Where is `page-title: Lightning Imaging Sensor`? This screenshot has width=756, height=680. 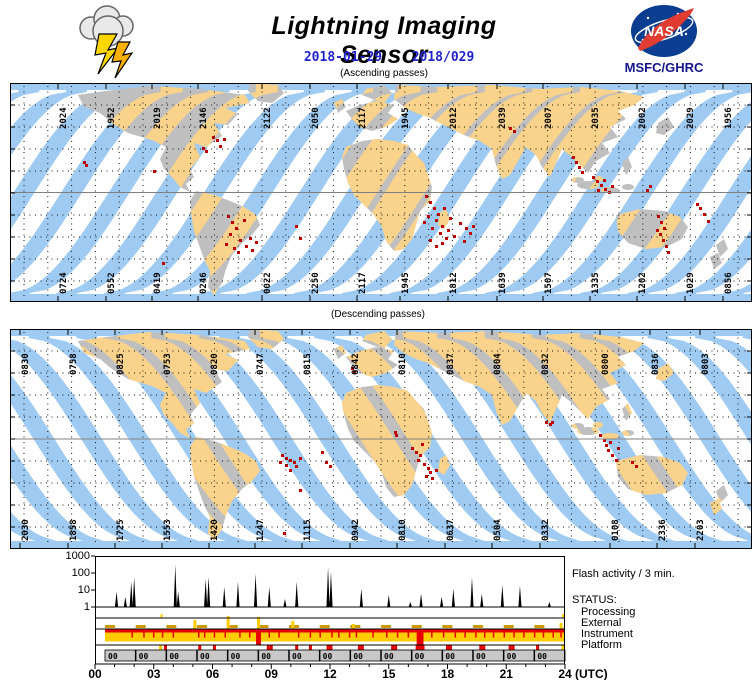 page-title: Lightning Imaging Sensor is located at coordinates (384, 40).